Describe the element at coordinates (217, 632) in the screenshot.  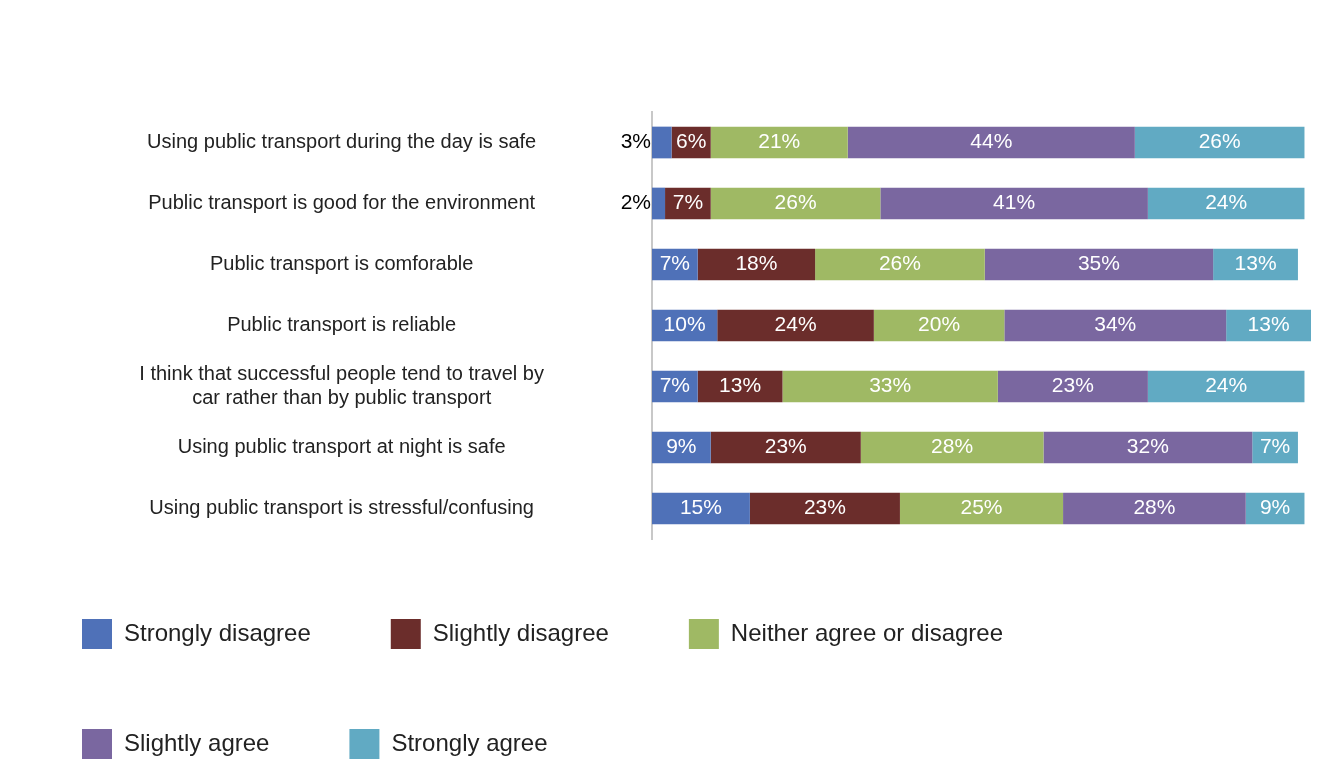
I see `legend-label: Strongly disagree` at that location.